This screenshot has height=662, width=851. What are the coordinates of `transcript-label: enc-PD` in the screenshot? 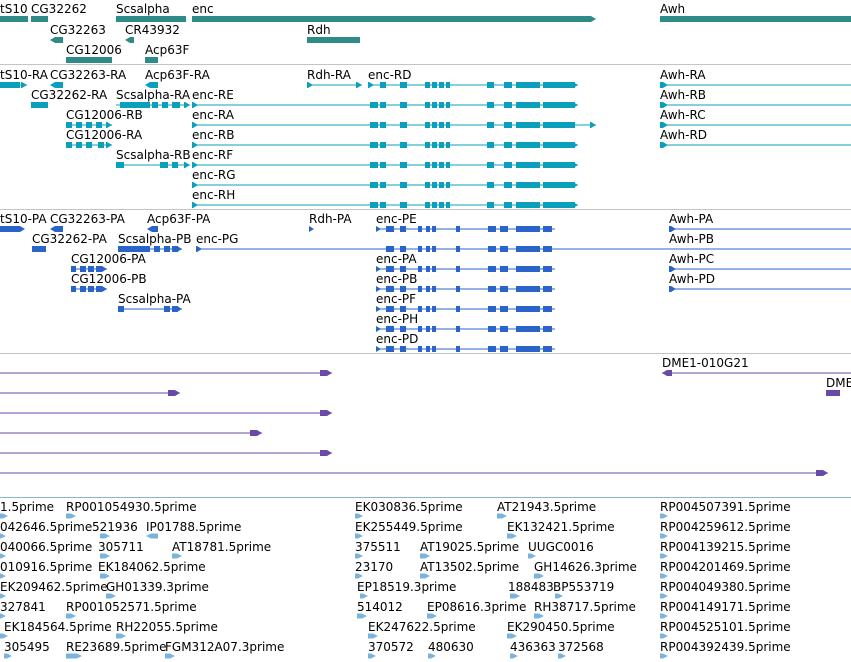 It's located at (397, 339).